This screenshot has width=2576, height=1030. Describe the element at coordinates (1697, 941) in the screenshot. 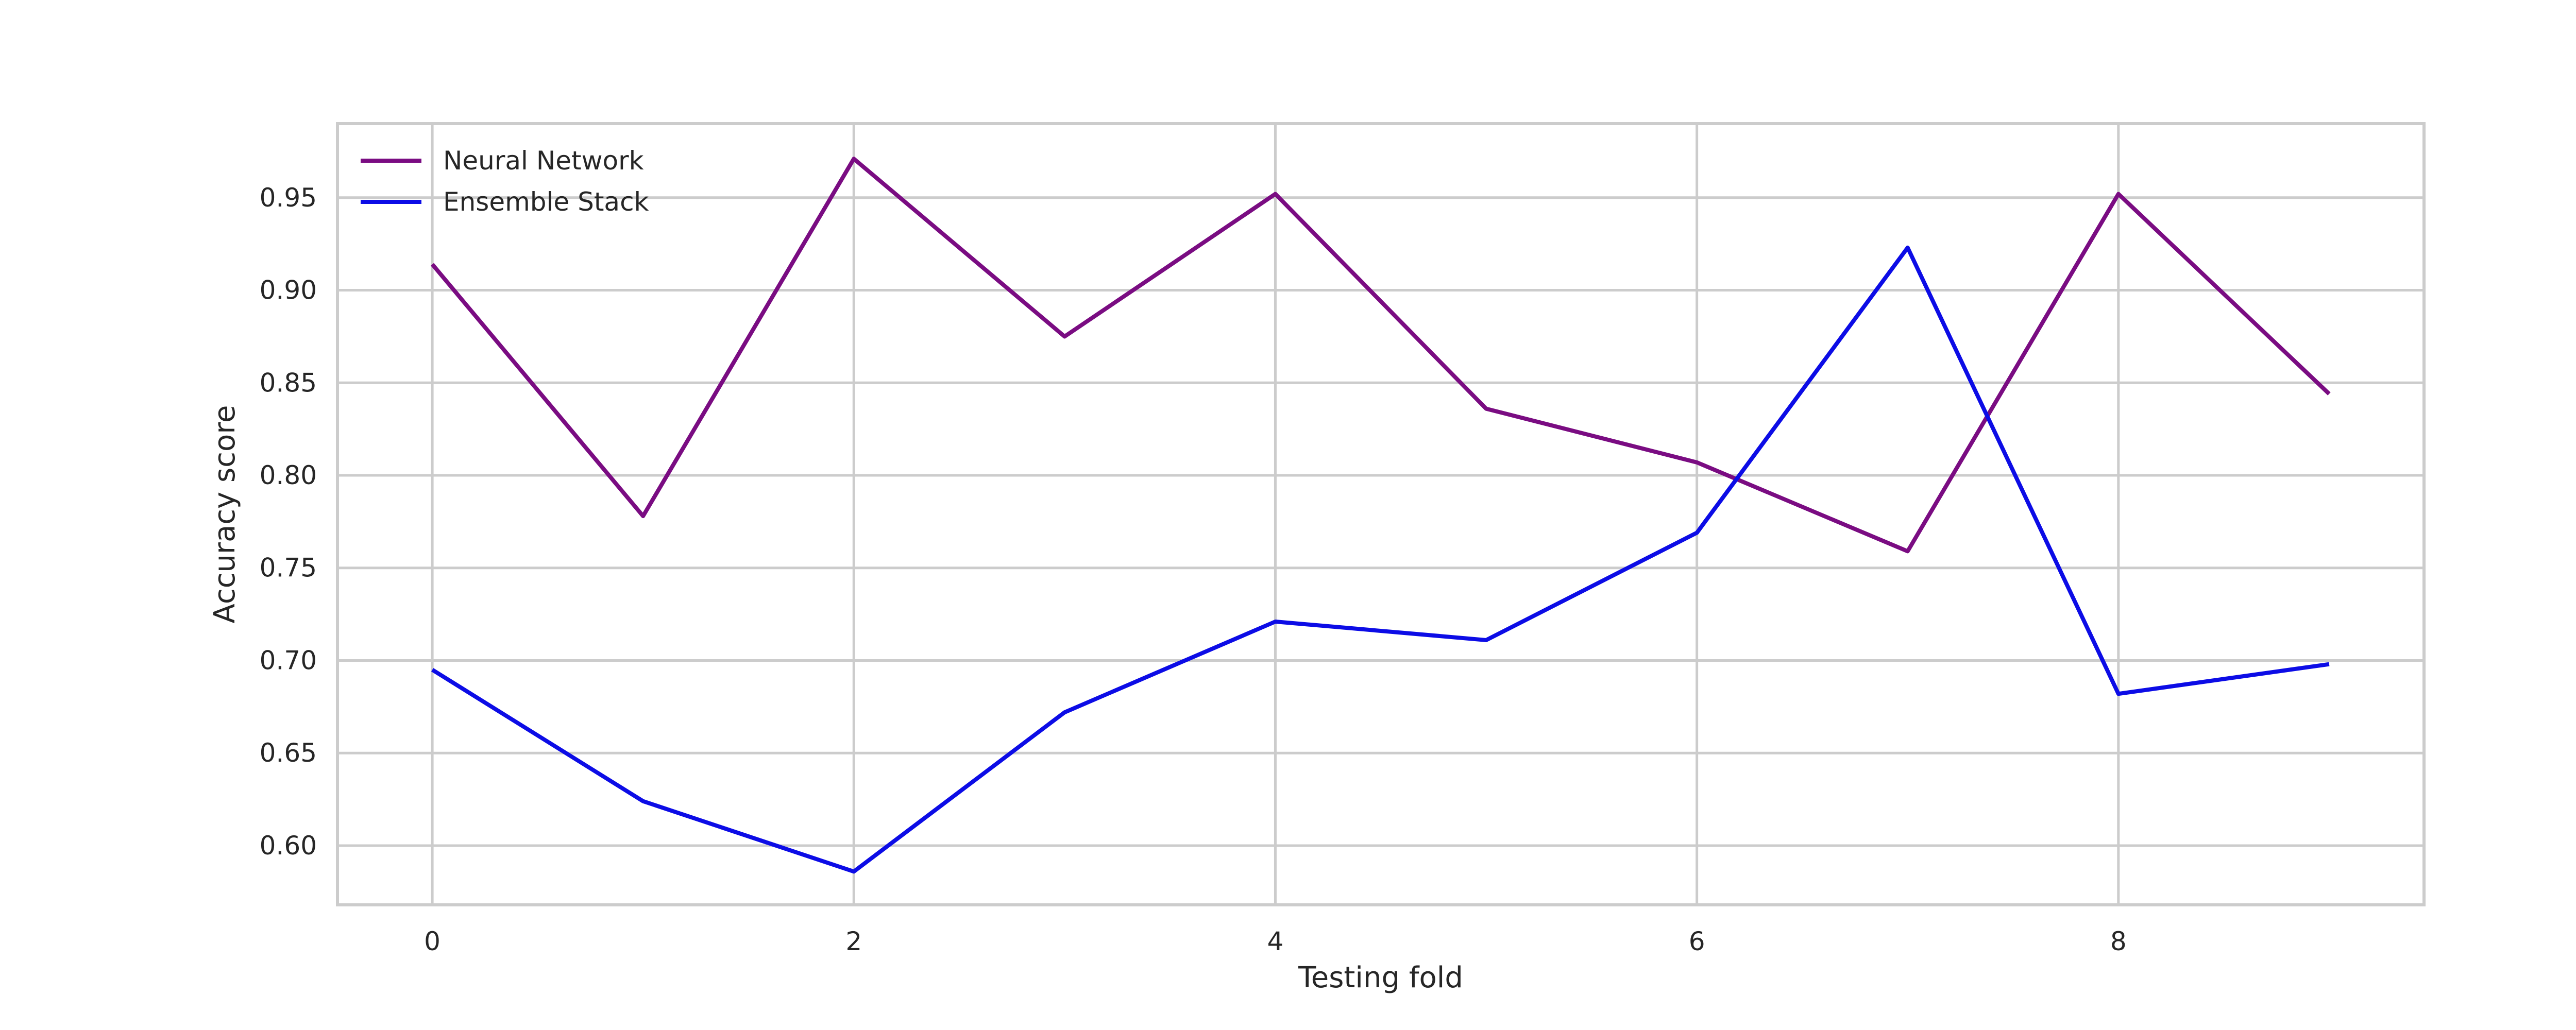

I see `x-tick-label: 6` at that location.